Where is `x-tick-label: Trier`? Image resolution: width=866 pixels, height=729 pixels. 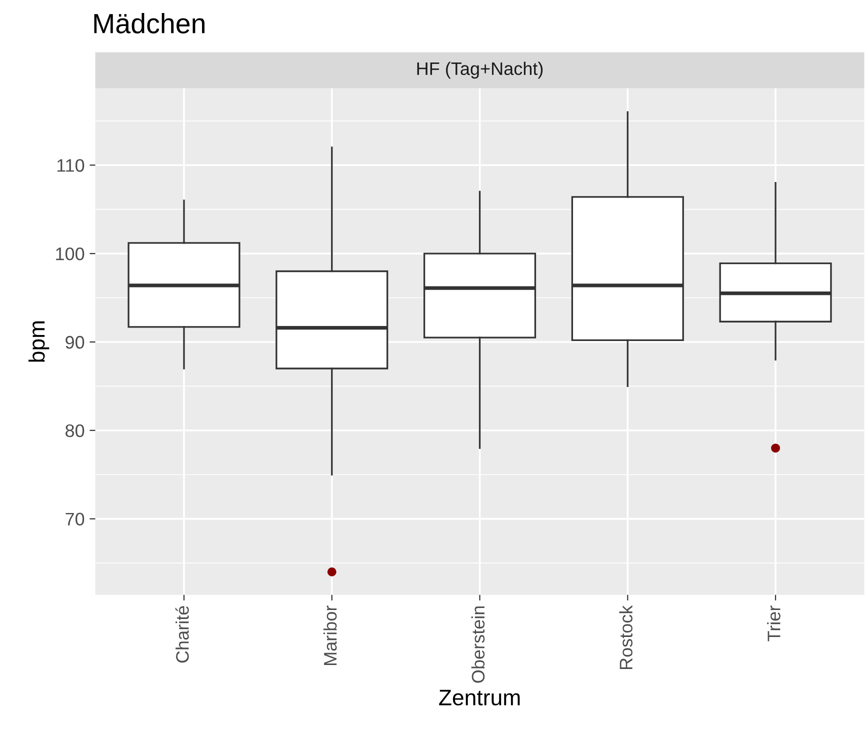
x-tick-label: Trier is located at coordinates (773, 624).